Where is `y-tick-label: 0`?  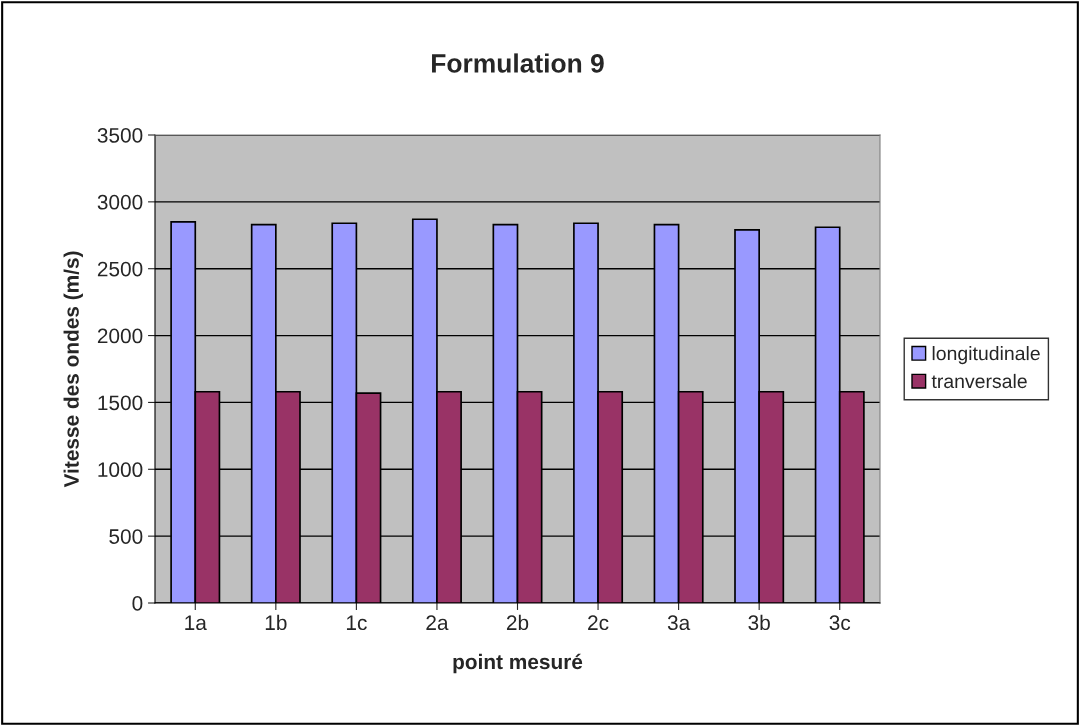
y-tick-label: 0 is located at coordinates (137, 603).